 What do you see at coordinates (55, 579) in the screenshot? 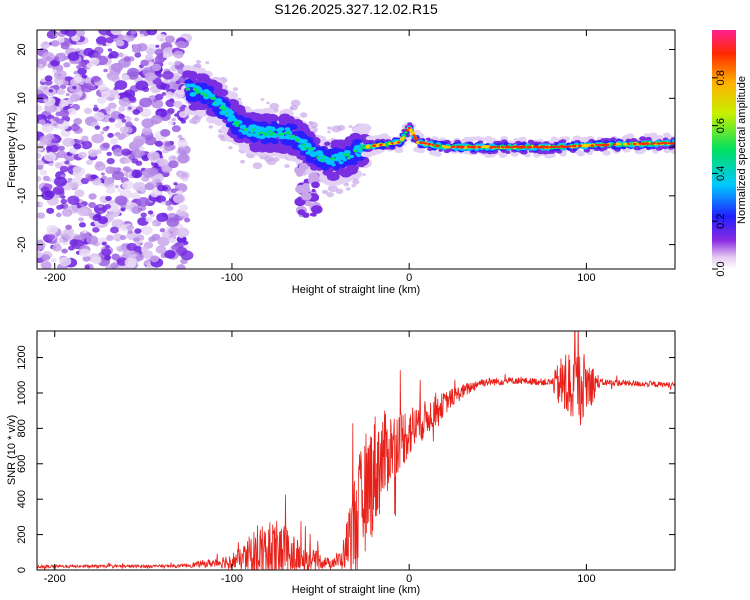
I see `snr-x-tick-label: -200` at bounding box center [55, 579].